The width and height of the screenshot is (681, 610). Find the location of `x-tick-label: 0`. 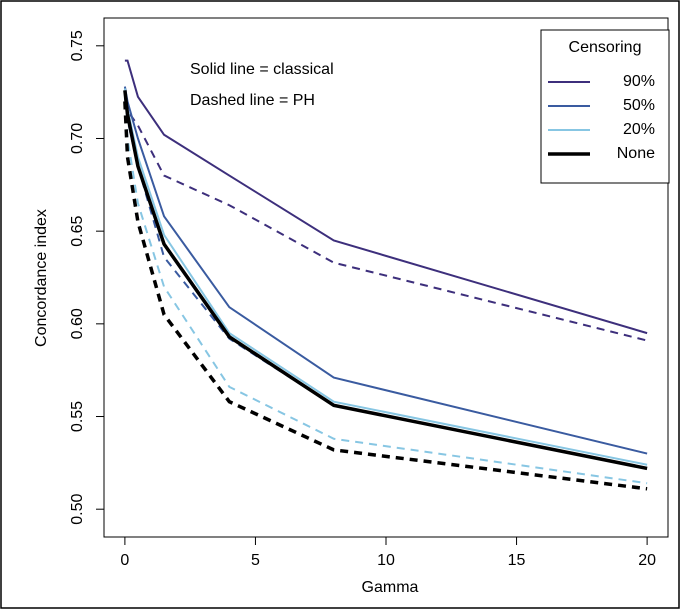

x-tick-label: 0 is located at coordinates (124, 560).